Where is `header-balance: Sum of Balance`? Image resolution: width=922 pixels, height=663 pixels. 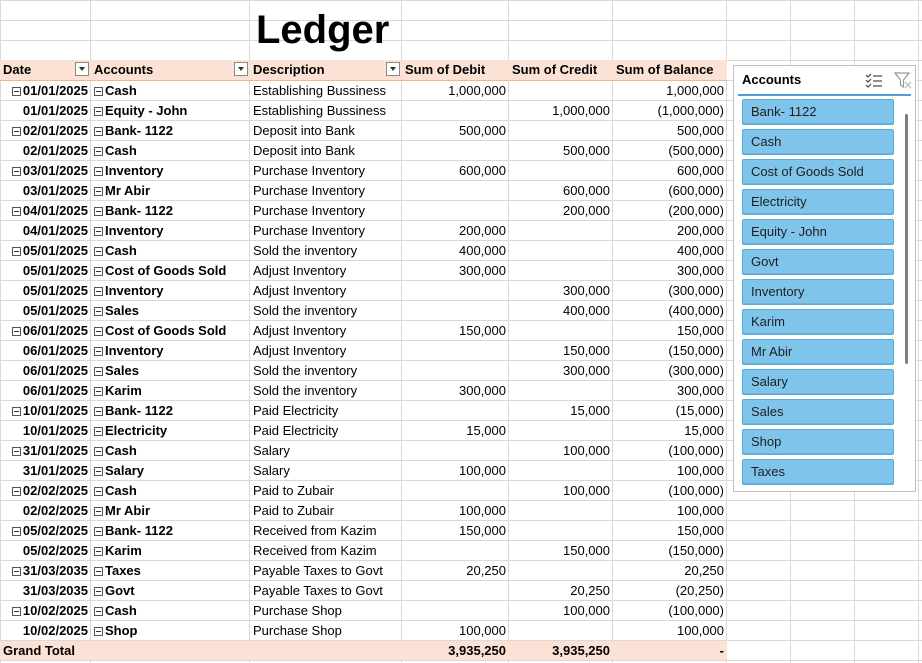 header-balance: Sum of Balance is located at coordinates (670, 70).